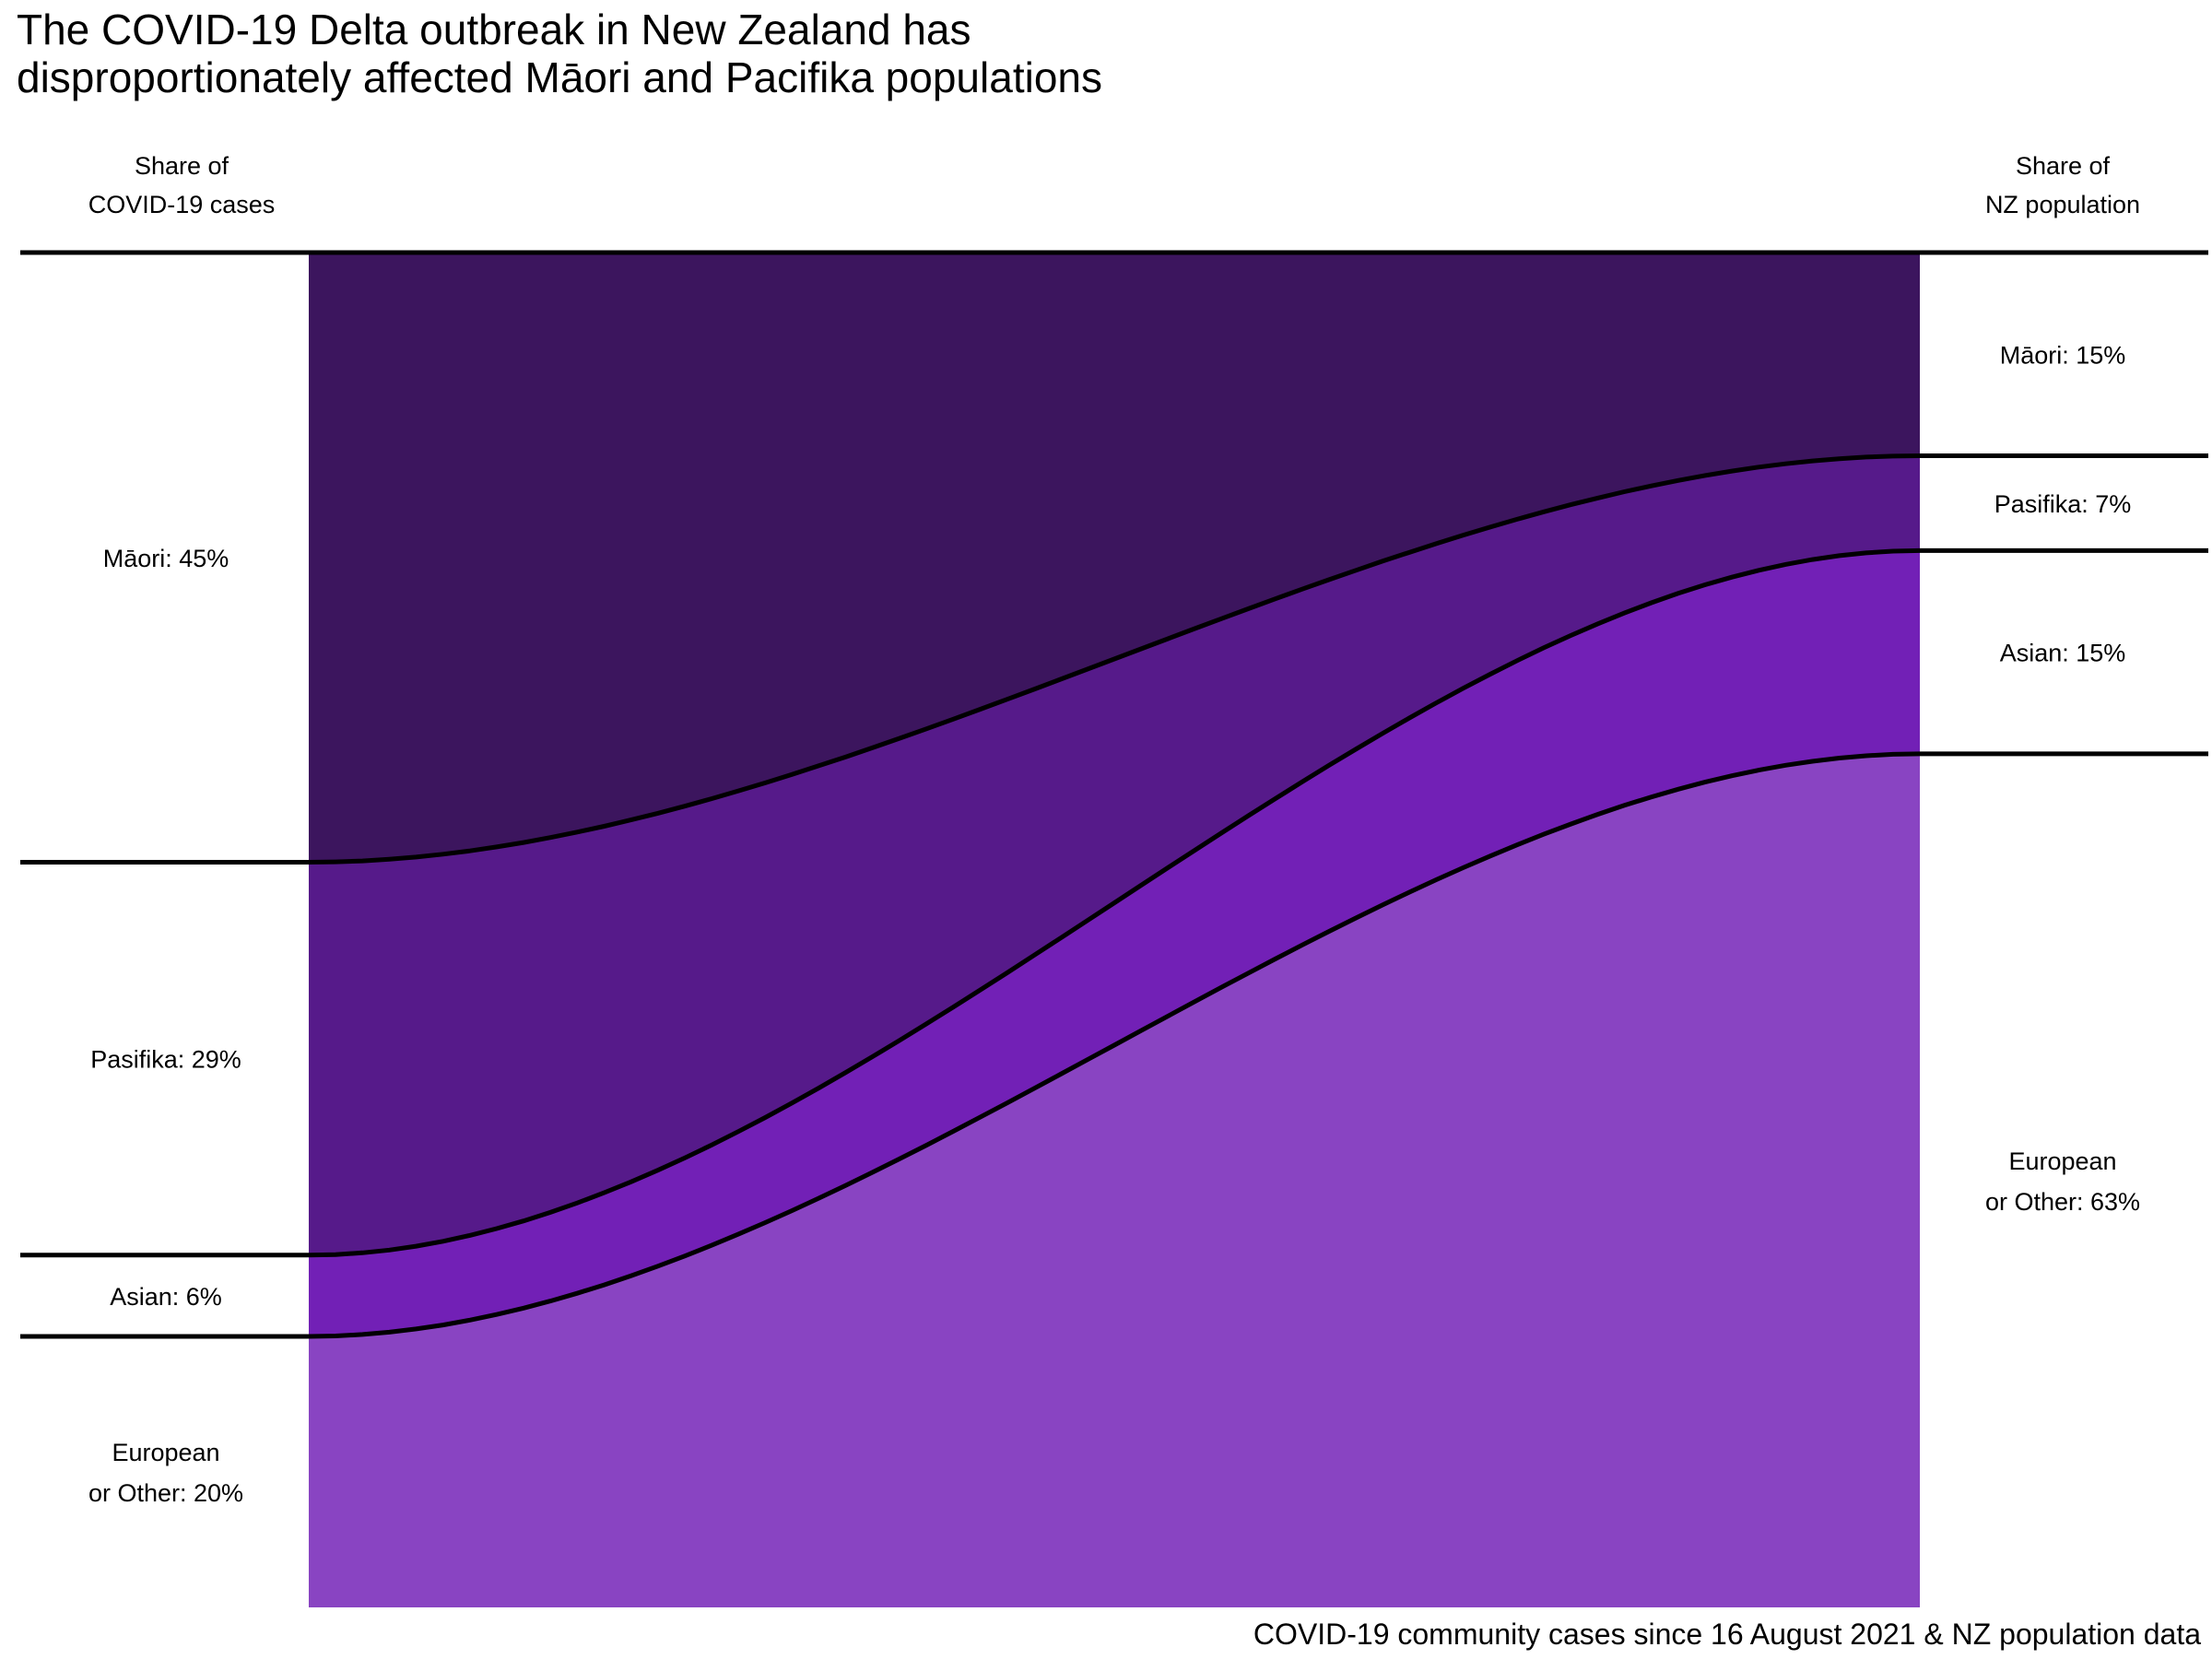  I want to click on left-label-asian-line-1: Asian: 6%, so click(166, 1297).